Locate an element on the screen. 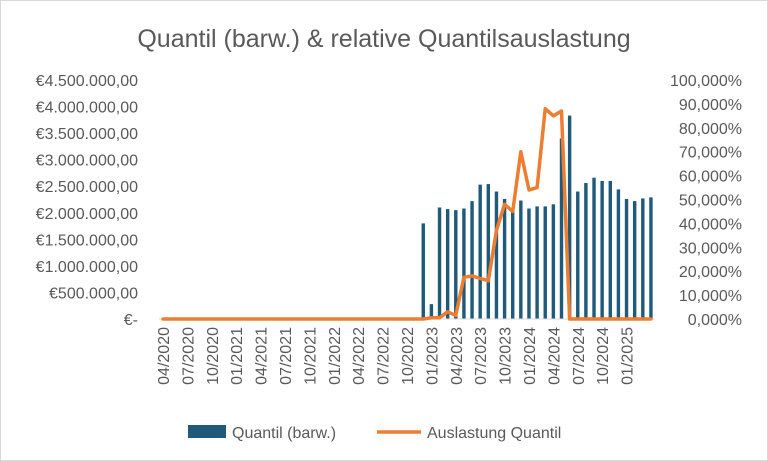 The width and height of the screenshot is (768, 461). y-tick-label-left: €3.000.000,00 is located at coordinates (87, 161).